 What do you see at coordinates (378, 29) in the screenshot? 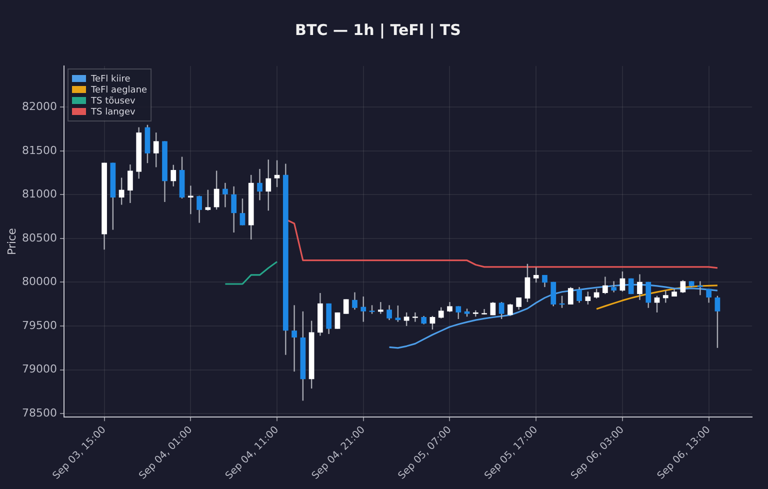
I see `chart-title: BTC — 1h | TeFl | TS` at bounding box center [378, 29].